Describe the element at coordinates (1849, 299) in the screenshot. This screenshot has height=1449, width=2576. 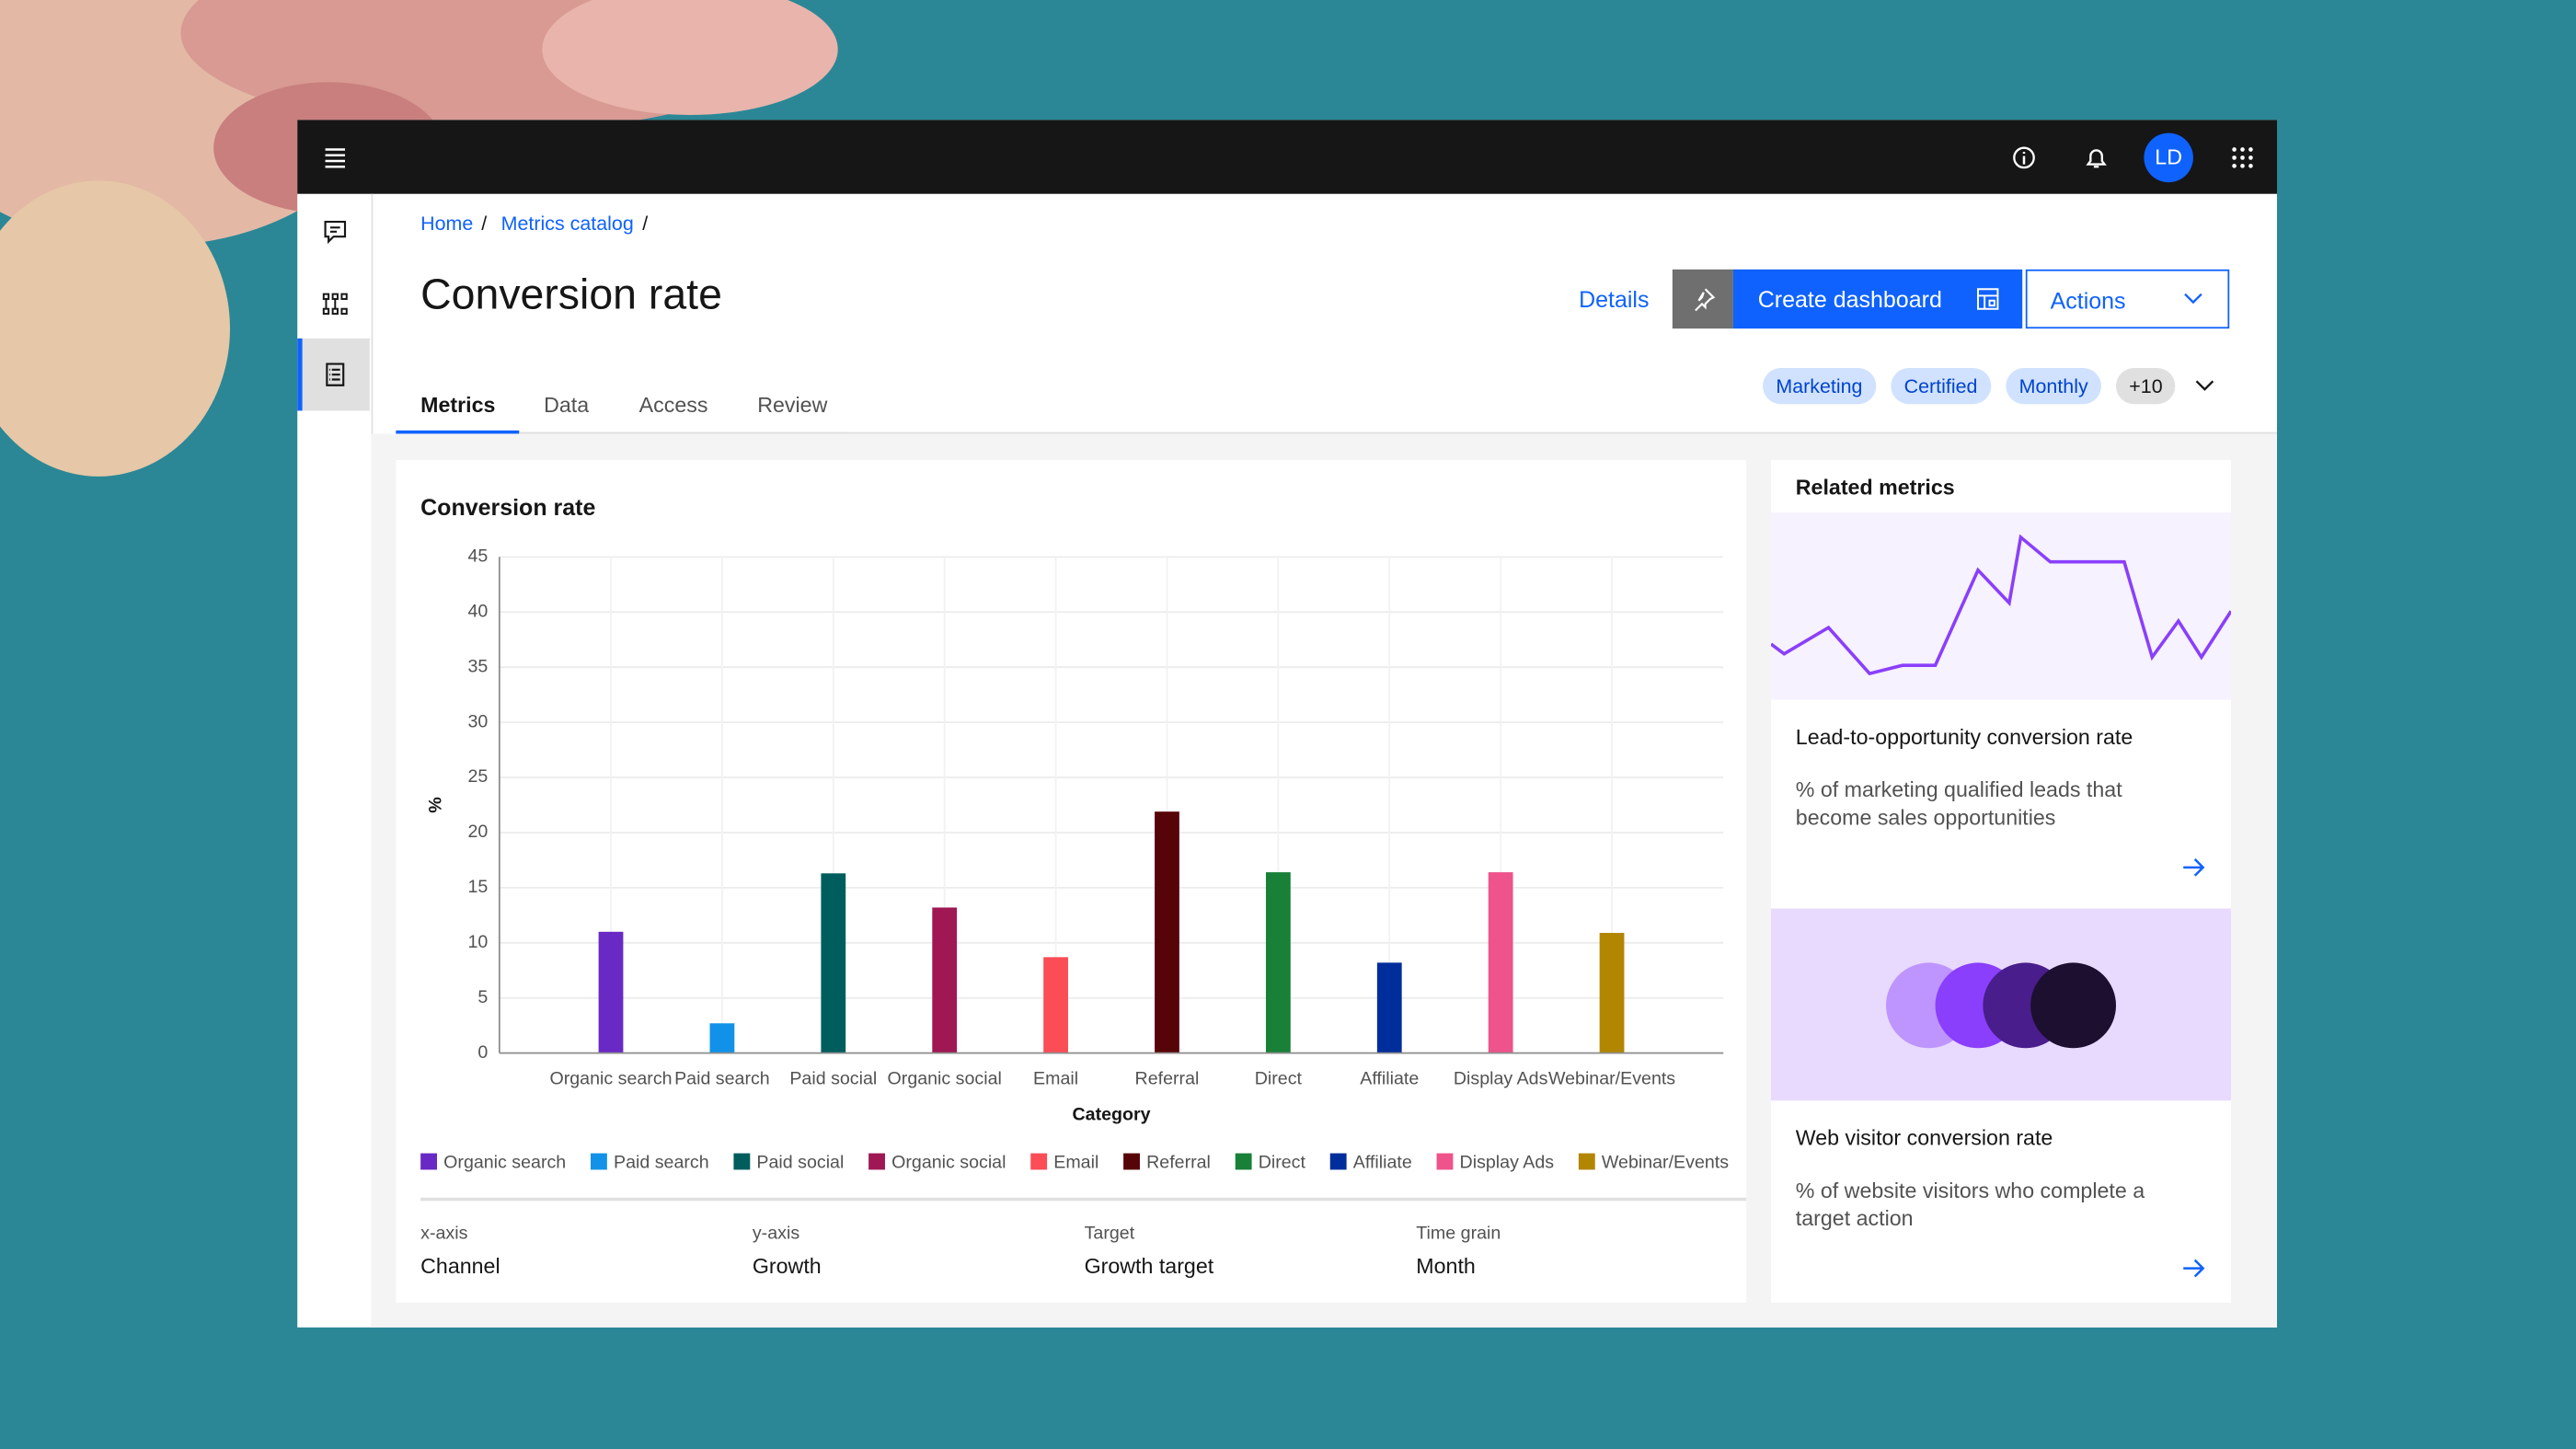
I see `button-label: Create dashboard` at that location.